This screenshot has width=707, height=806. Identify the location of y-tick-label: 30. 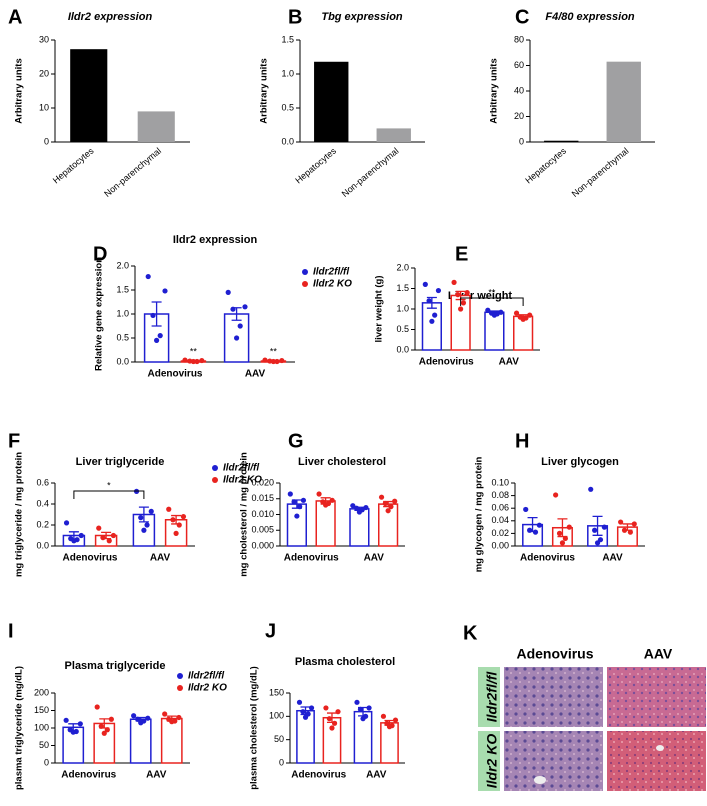
(44, 39).